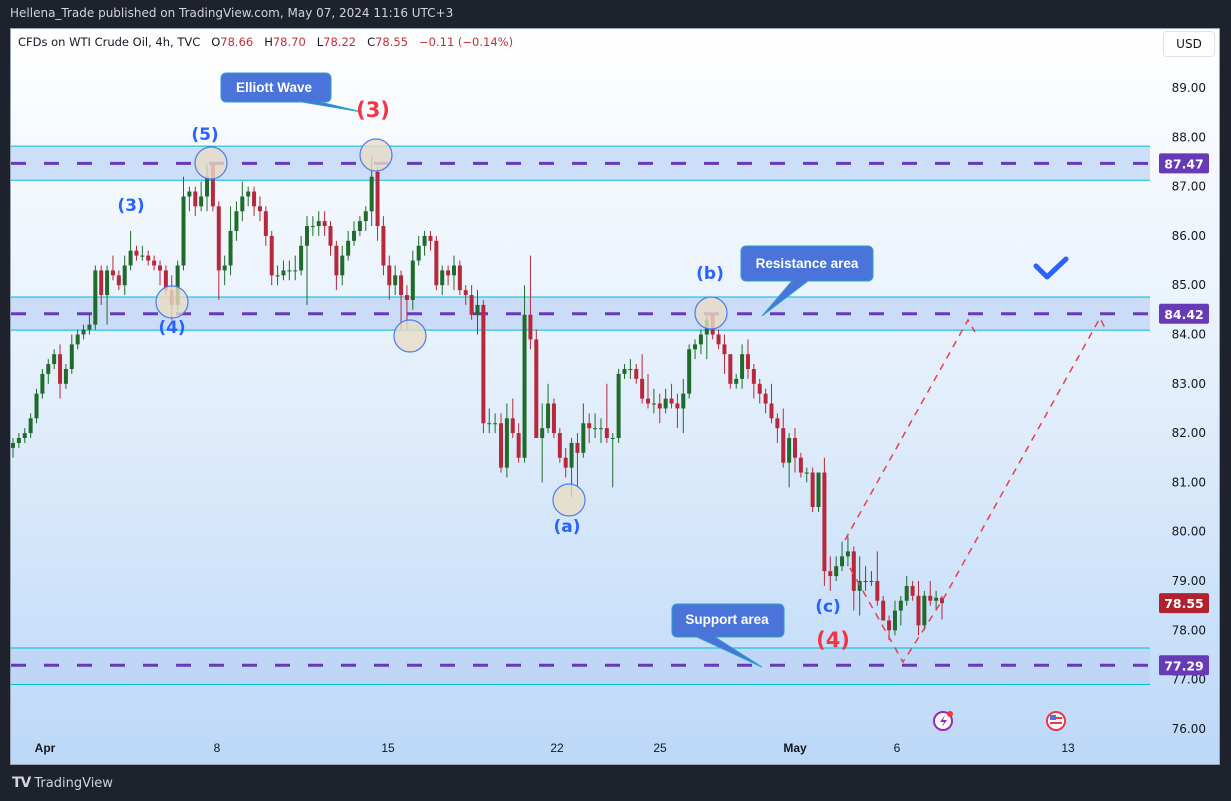 Image resolution: width=1231 pixels, height=801 pixels. I want to click on time-tick-label: 6, so click(897, 748).